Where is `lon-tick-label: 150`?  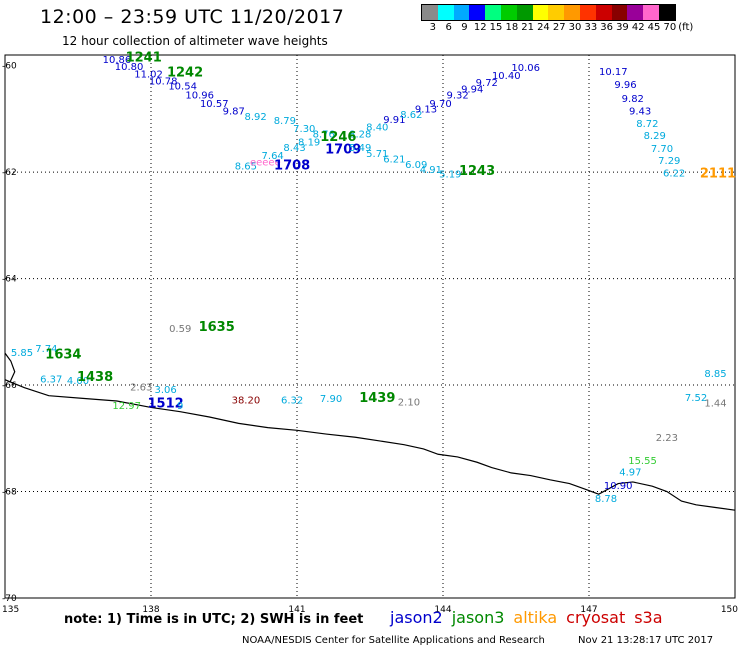 lon-tick-label: 150 is located at coordinates (729, 610).